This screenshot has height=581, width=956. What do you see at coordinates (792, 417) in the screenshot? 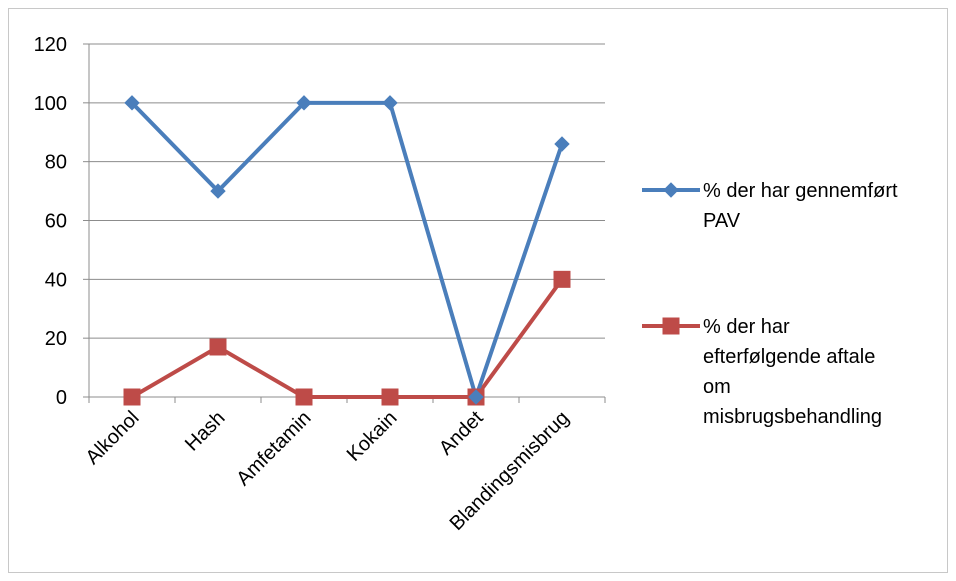
I see `legend-label-2: misbrugsbehandling` at bounding box center [792, 417].